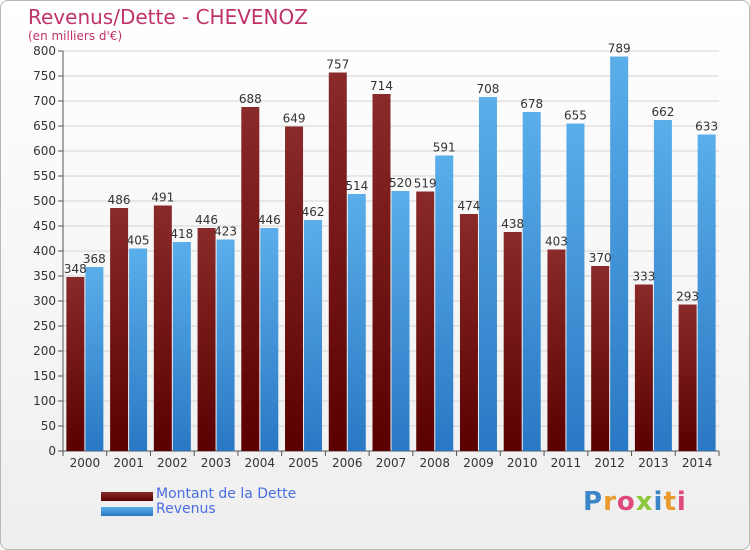 The width and height of the screenshot is (750, 550). Describe the element at coordinates (216, 463) in the screenshot. I see `x-tick-label: 2003` at that location.